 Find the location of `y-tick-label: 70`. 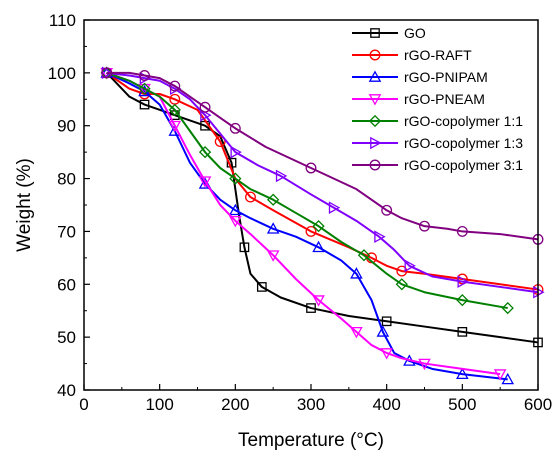

y-tick-label: 70 is located at coordinates (66, 231).